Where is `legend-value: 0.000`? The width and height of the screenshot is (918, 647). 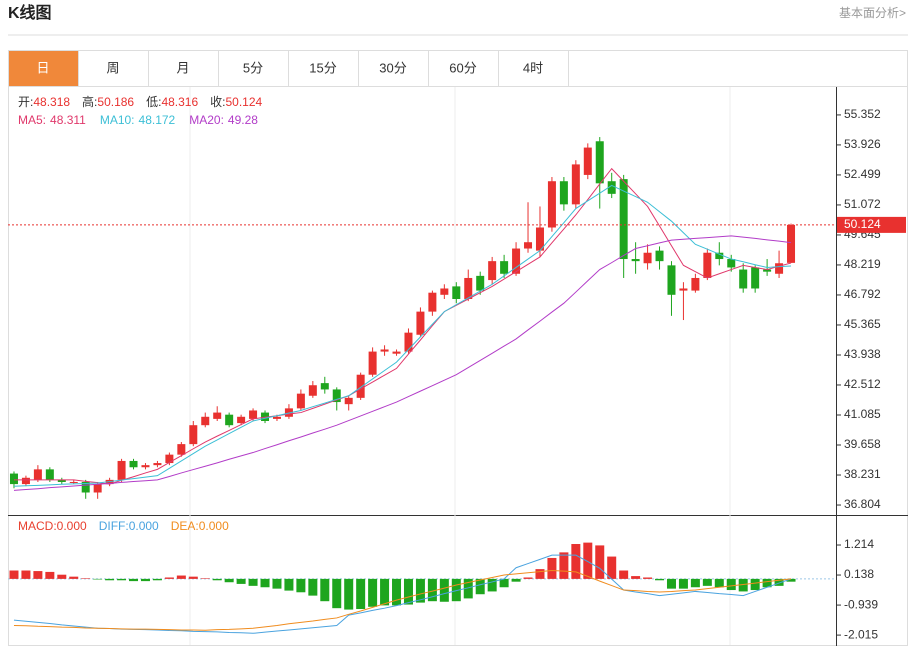
legend-value: 0.000 is located at coordinates (214, 526).